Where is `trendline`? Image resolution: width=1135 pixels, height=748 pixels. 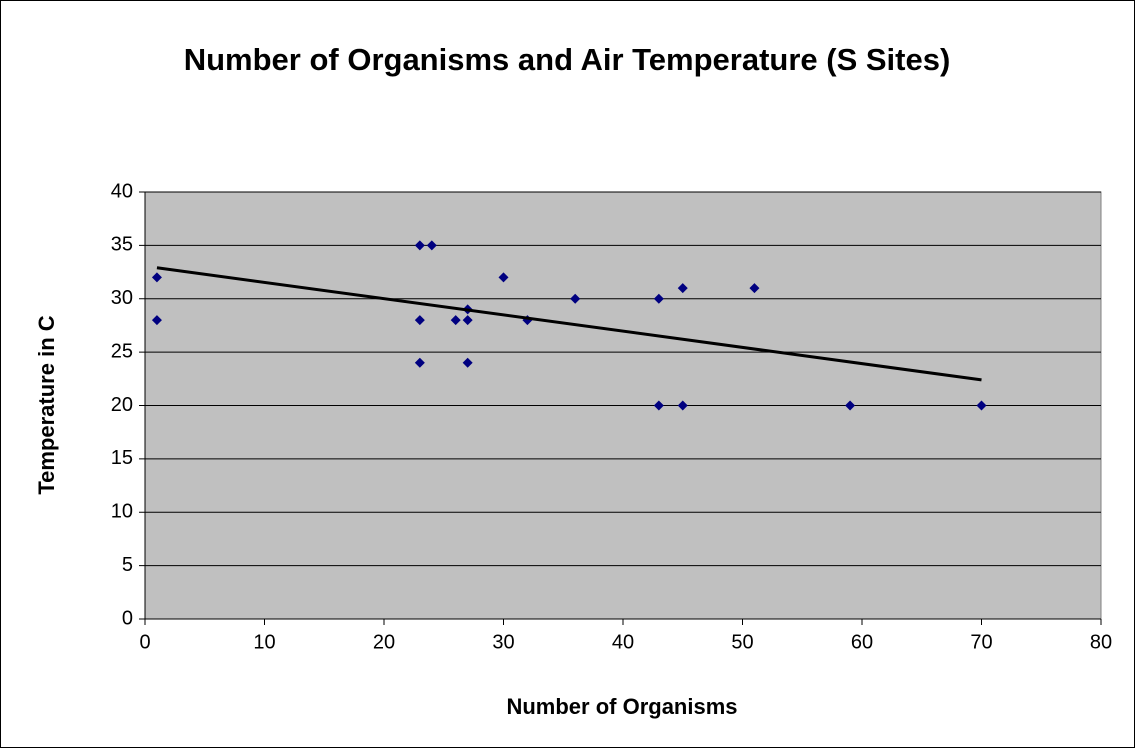 trendline is located at coordinates (569, 324).